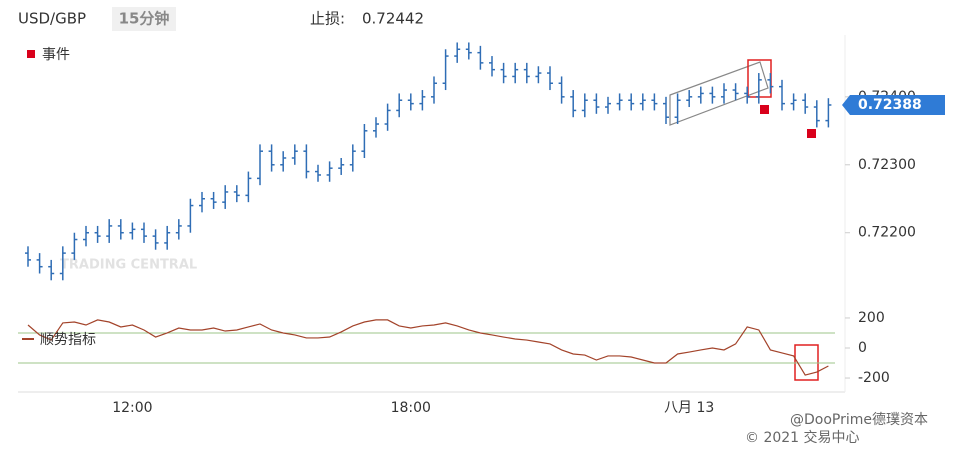  Describe the element at coordinates (862, 348) in the screenshot. I see `y-tick-label: 0` at that location.